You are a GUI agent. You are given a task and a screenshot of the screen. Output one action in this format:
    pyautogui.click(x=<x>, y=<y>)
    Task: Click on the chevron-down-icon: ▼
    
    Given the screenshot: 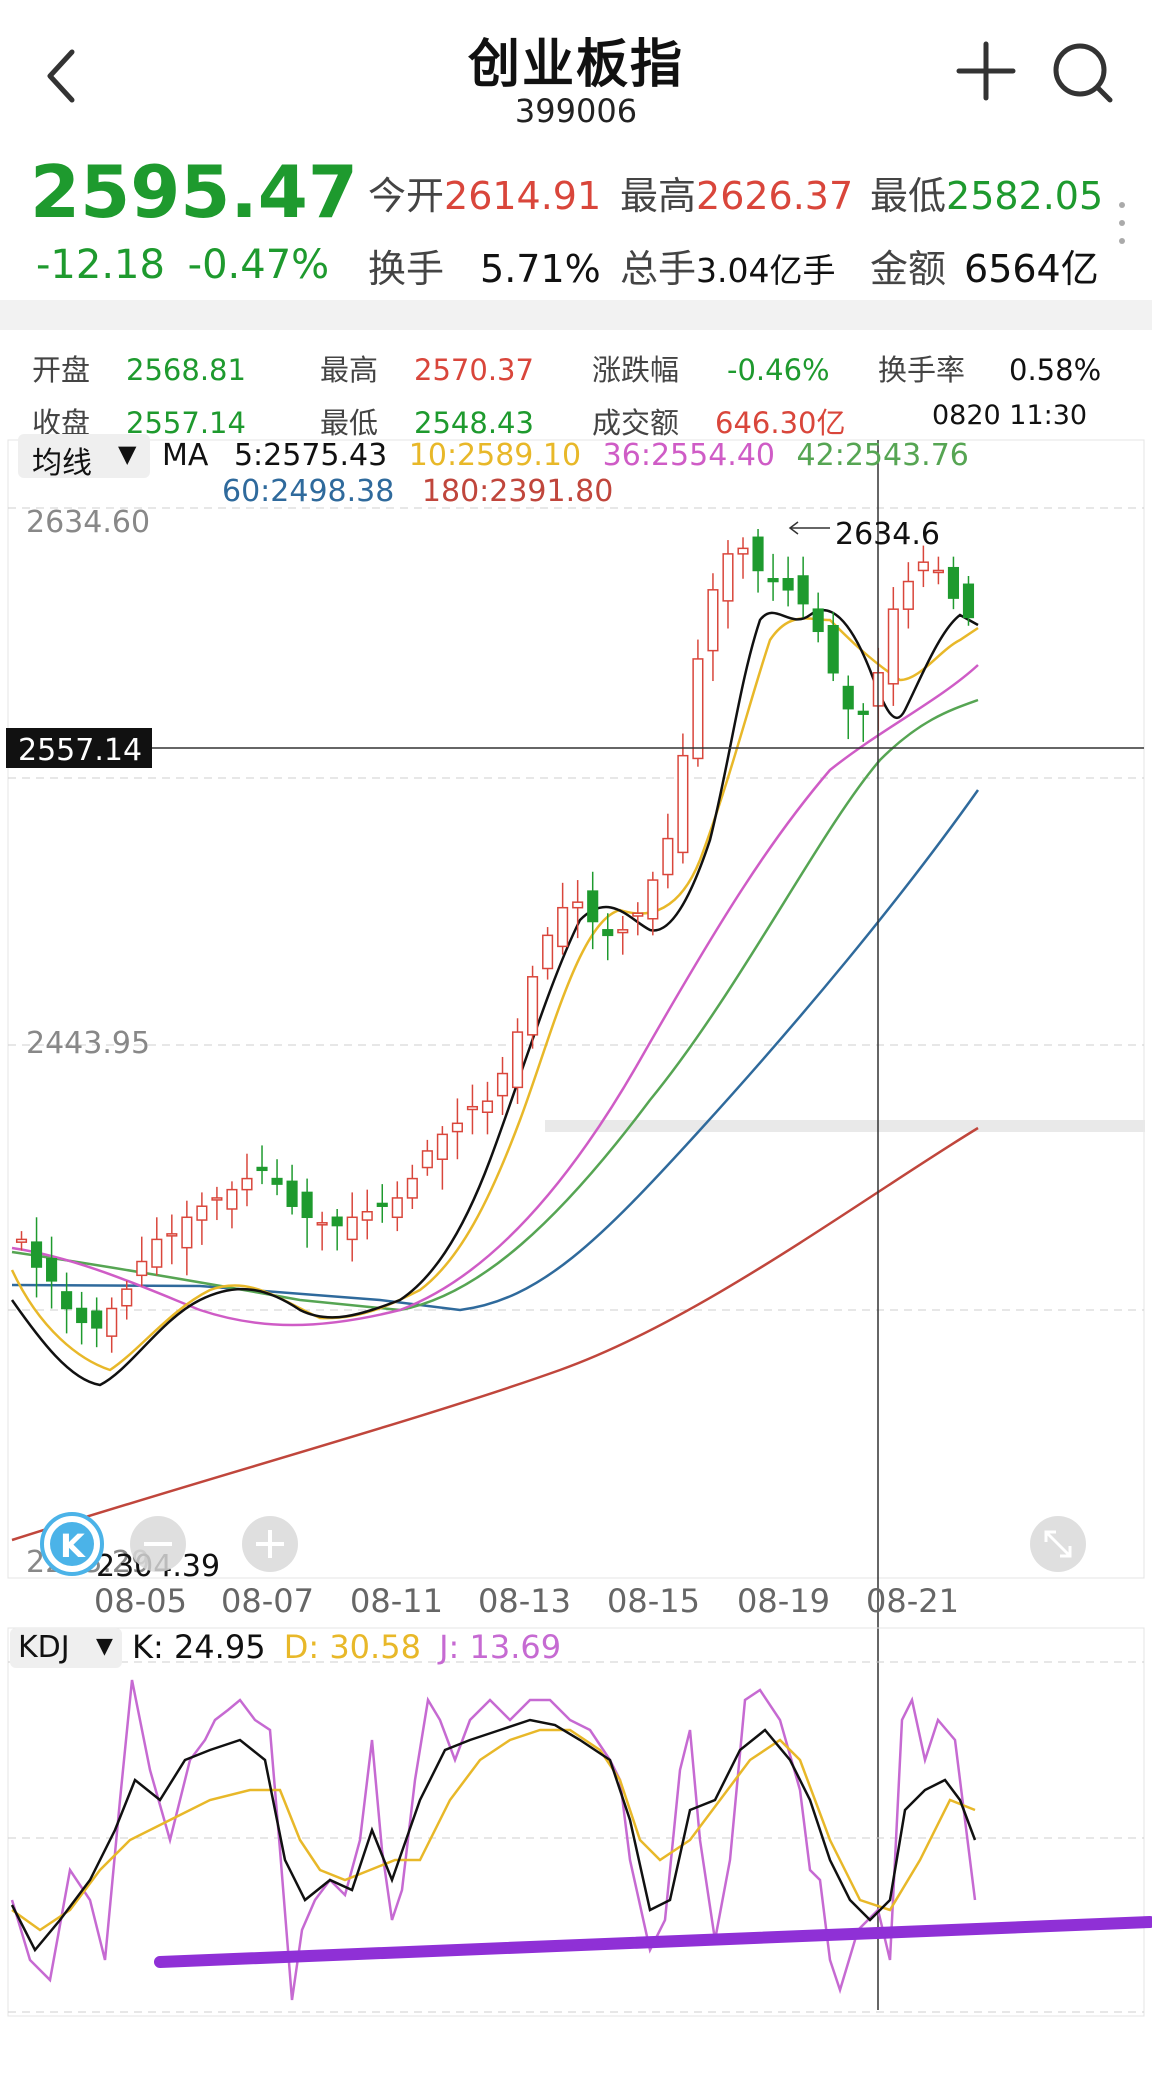 What is the action you would take?
    pyautogui.click(x=127, y=454)
    